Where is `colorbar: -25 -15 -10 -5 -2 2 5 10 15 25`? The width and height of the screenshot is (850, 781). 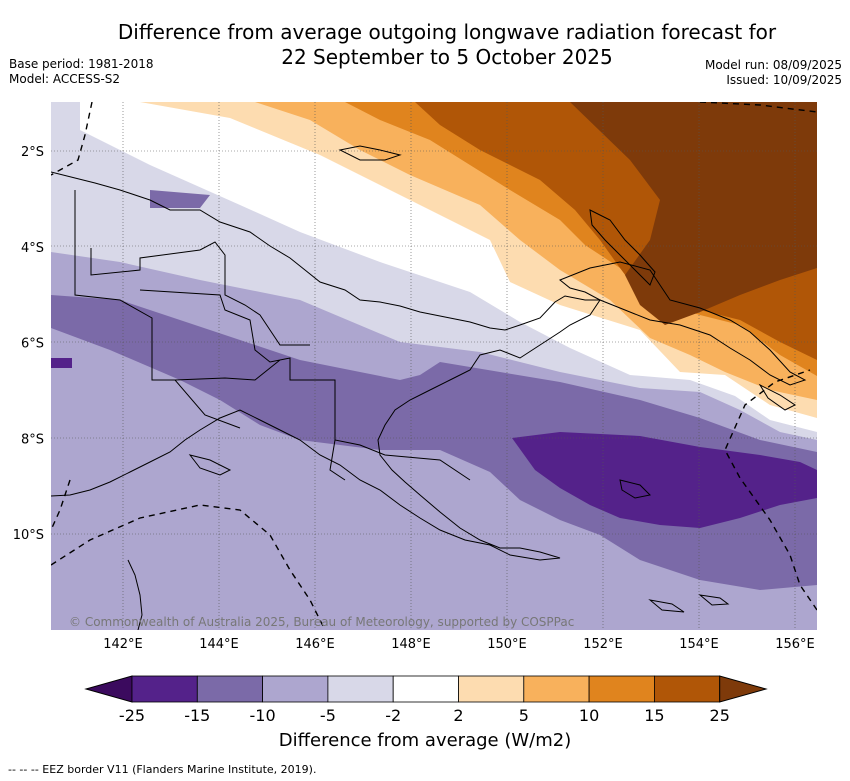
colorbar: -25 -15 -10 -5 -2 2 5 10 15 25 is located at coordinates (426, 700).